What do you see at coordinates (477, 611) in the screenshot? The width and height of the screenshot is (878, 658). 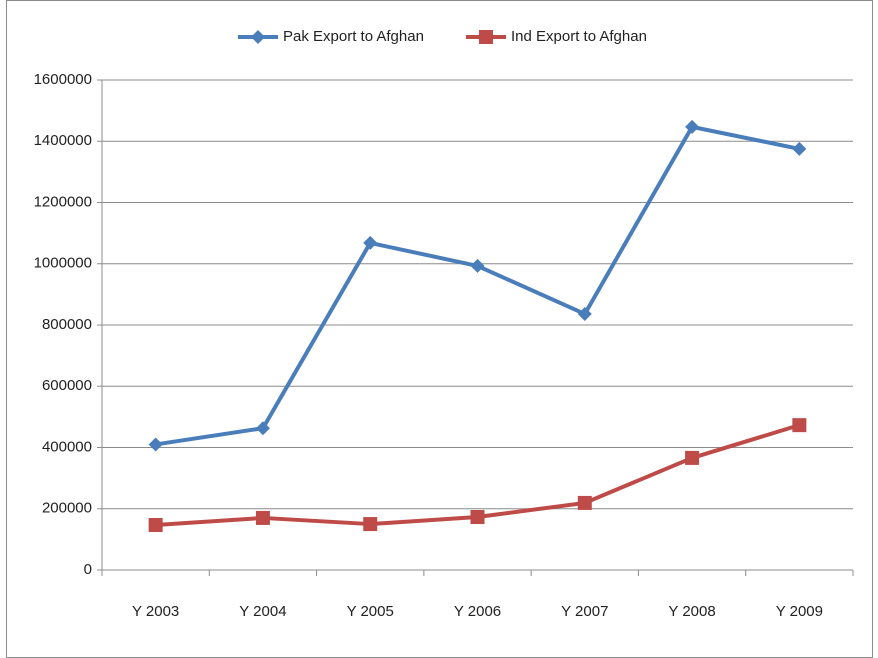 I see `x-tick-label: Y 2006` at bounding box center [477, 611].